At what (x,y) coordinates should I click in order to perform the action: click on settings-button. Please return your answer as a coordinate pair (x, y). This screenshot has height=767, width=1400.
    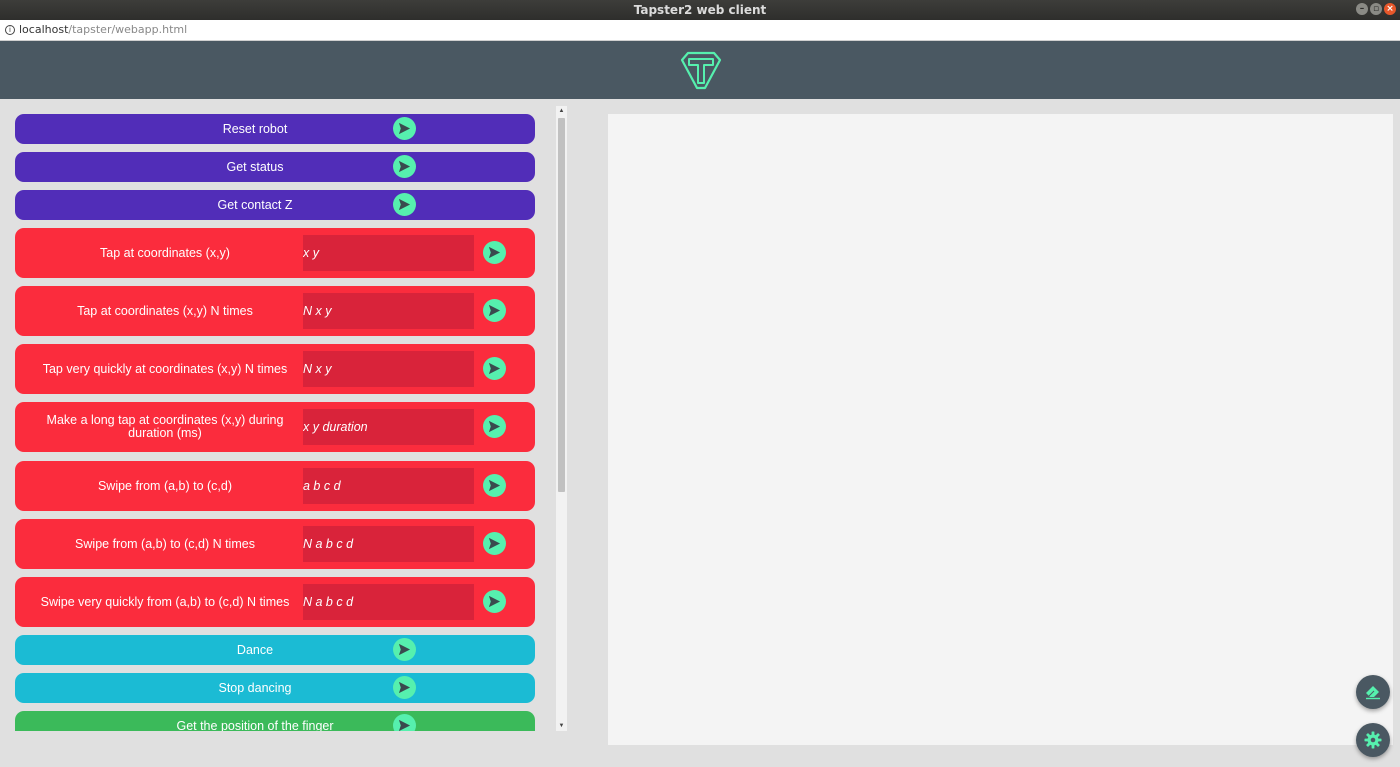
    Looking at the image, I should click on (1373, 740).